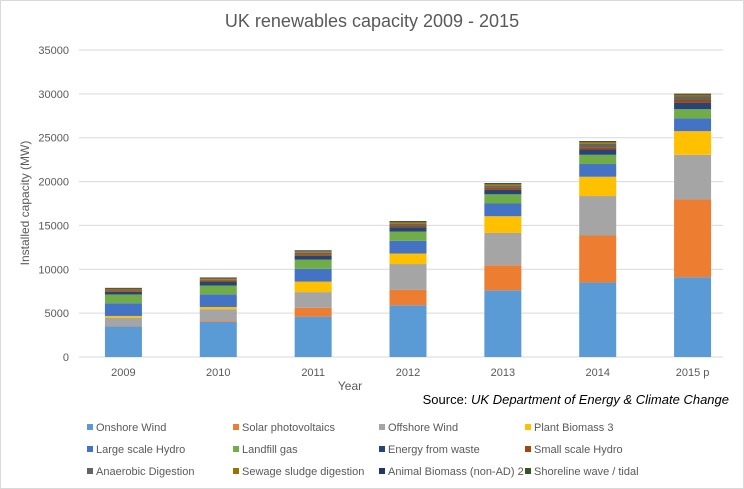 This screenshot has width=744, height=489. What do you see at coordinates (53, 139) in the screenshot?
I see `y-tick-label: 25000` at bounding box center [53, 139].